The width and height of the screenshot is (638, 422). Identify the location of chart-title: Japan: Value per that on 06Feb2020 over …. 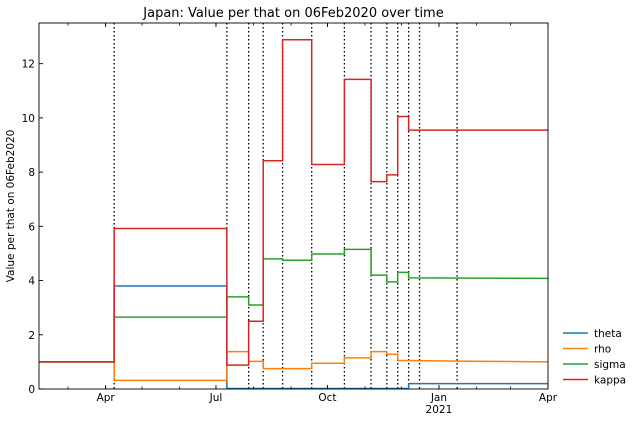
(292, 13).